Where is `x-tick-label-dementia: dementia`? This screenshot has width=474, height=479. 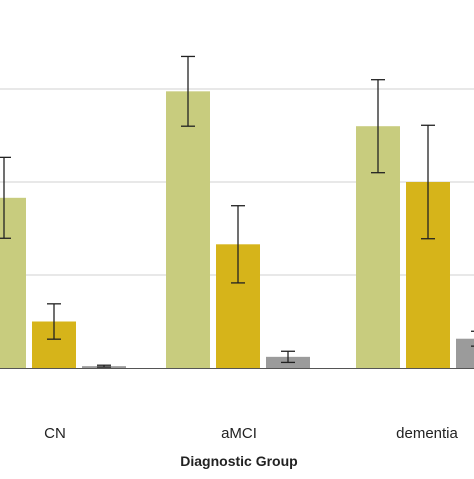
x-tick-label-dementia: dementia is located at coordinates (427, 433).